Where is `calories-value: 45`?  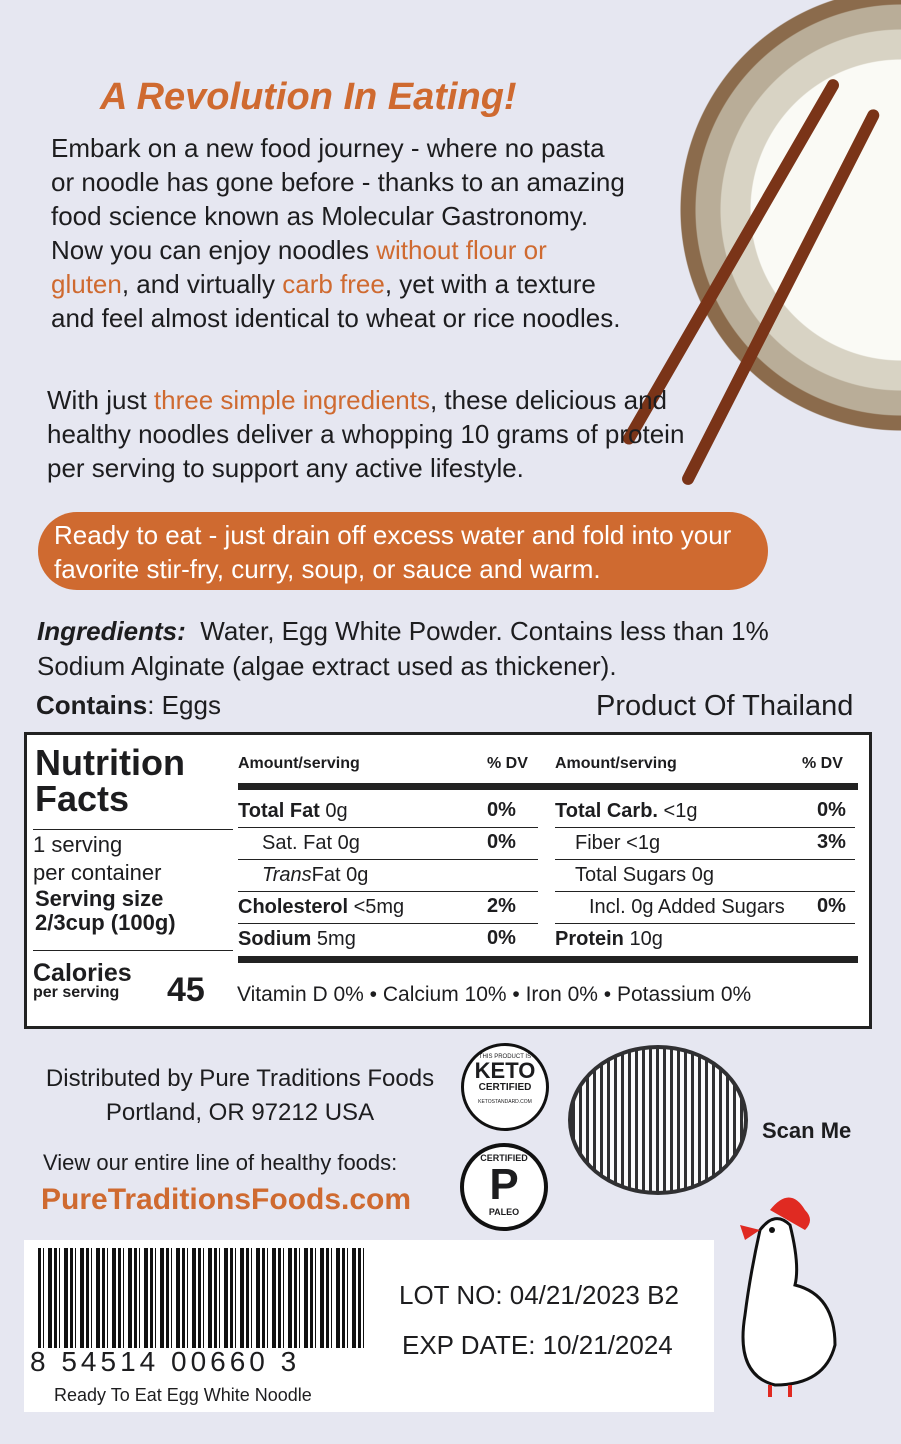
calories-value: 45 is located at coordinates (186, 990).